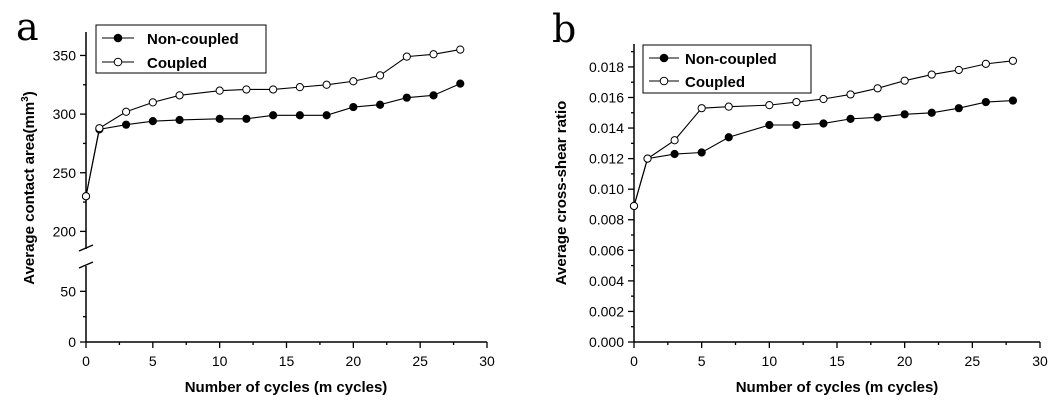  I want to click on panel-b-series-line-non-coupled, so click(823, 153).